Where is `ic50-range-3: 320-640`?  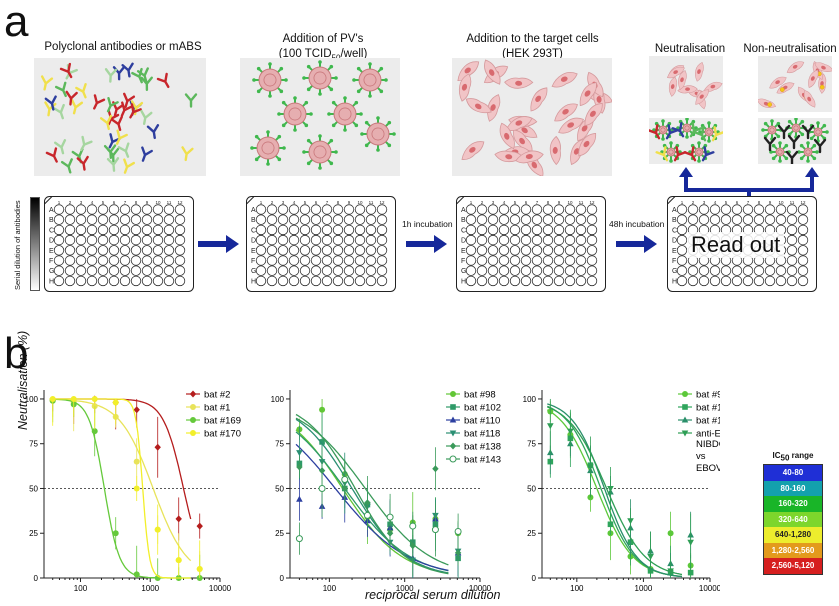 ic50-range-3: 320-640 is located at coordinates (793, 519).